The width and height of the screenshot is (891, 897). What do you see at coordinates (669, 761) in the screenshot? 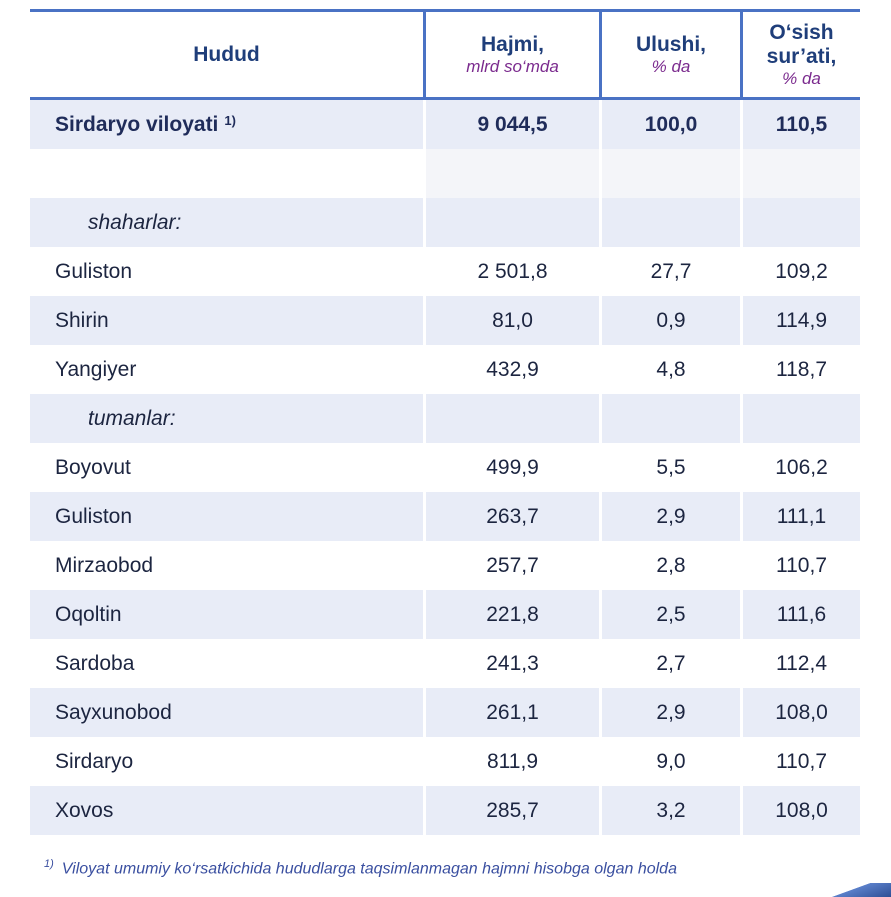
I see `share-cell: 9,0` at bounding box center [669, 761].